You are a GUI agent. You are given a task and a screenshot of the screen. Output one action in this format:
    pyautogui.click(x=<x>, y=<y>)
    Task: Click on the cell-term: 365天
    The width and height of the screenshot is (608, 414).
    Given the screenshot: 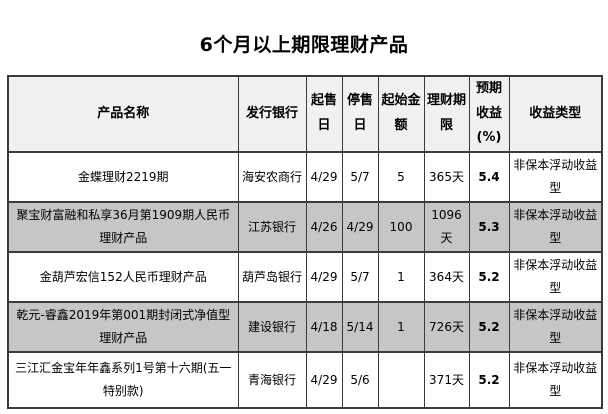 What is the action you would take?
    pyautogui.click(x=446, y=177)
    